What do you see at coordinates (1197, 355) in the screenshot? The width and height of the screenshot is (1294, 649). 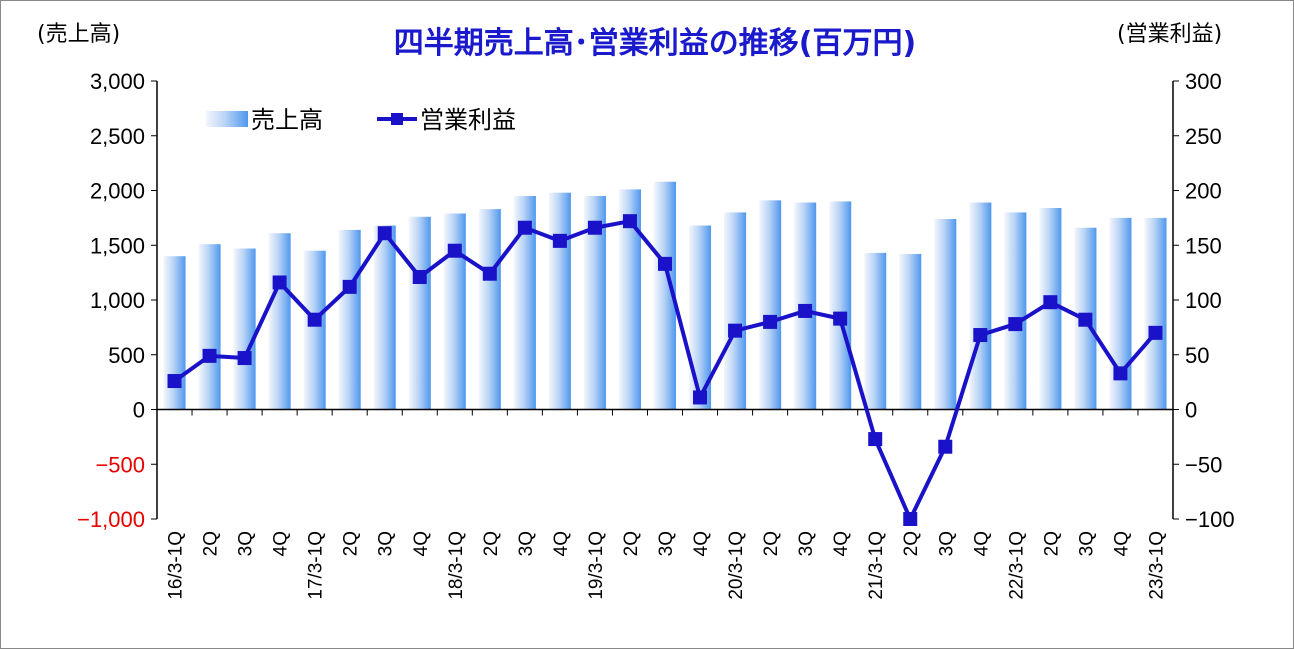 I see `y2-tick-label: 50` at bounding box center [1197, 355].